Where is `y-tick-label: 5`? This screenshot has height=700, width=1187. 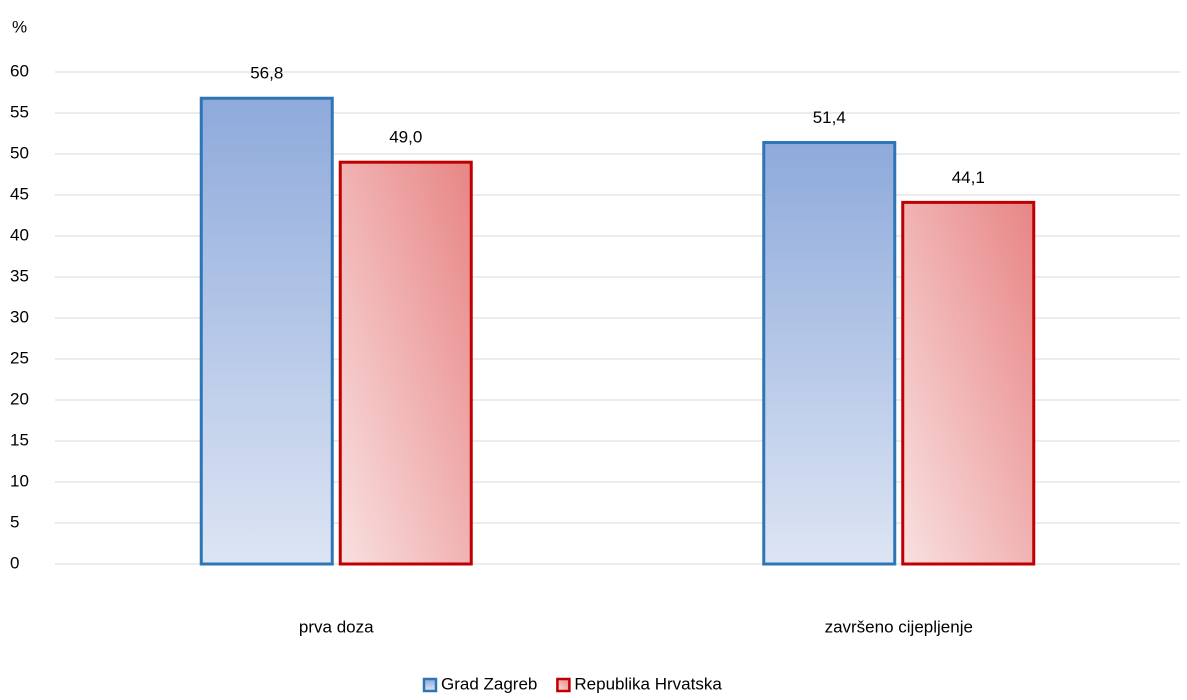
y-tick-label: 5 is located at coordinates (14, 521).